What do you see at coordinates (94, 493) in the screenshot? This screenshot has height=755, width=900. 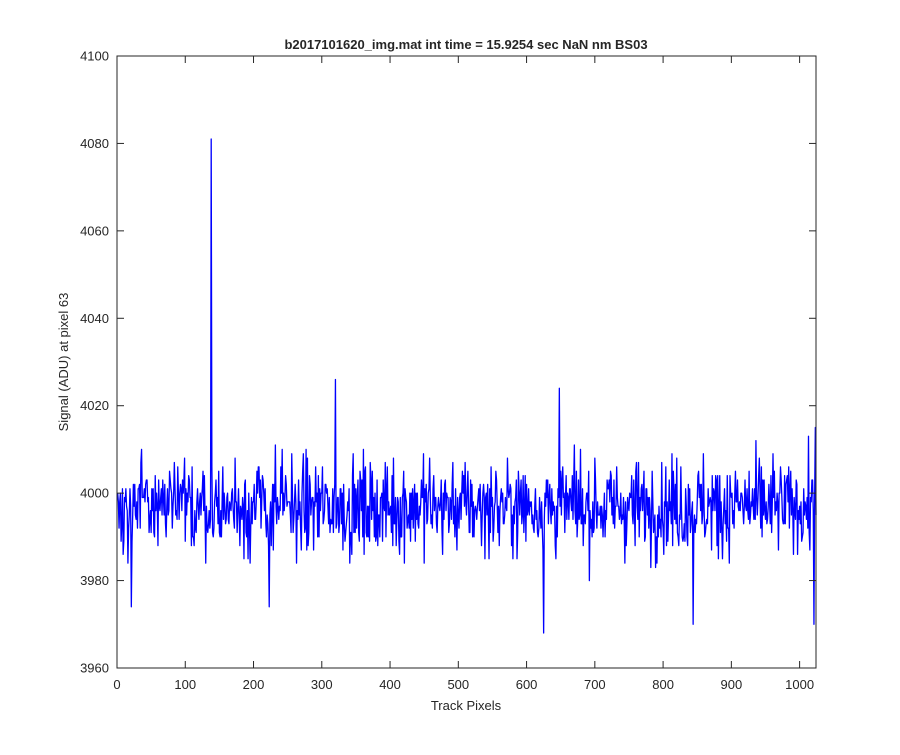 I see `y-tick-label: 4000` at bounding box center [94, 493].